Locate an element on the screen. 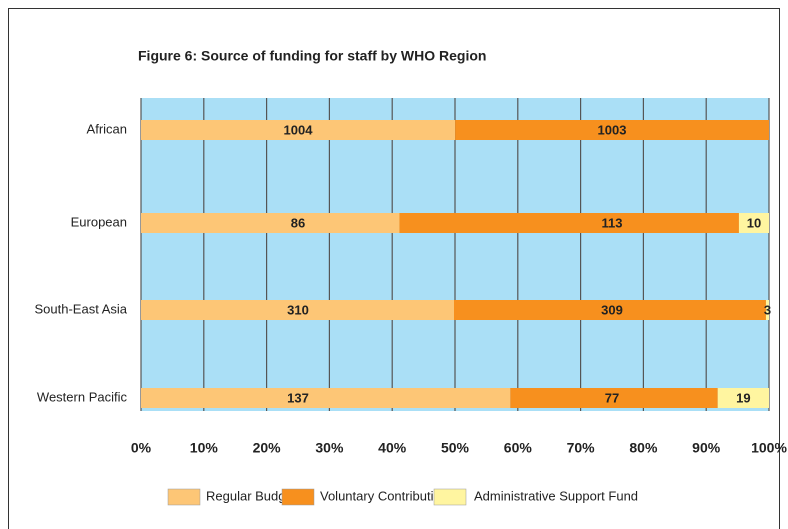  category-label: South-East Asia is located at coordinates (81, 308).